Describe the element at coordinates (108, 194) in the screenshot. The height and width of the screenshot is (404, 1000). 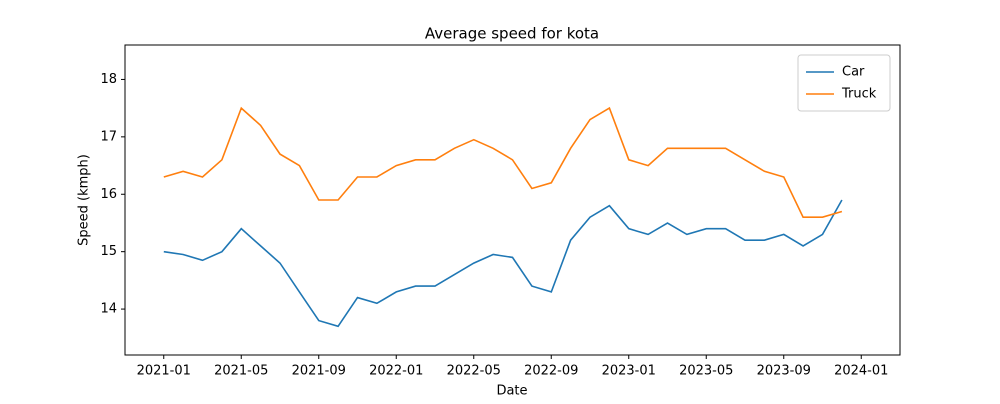
I see `y-tick-label: 16` at that location.